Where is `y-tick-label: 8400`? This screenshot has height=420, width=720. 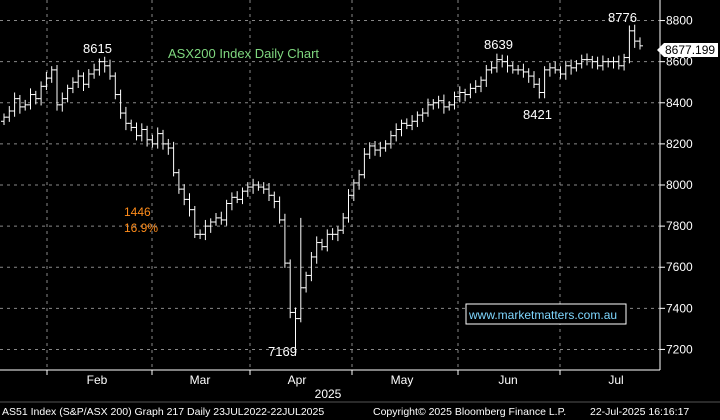
y-tick-label: 8400 is located at coordinates (679, 103).